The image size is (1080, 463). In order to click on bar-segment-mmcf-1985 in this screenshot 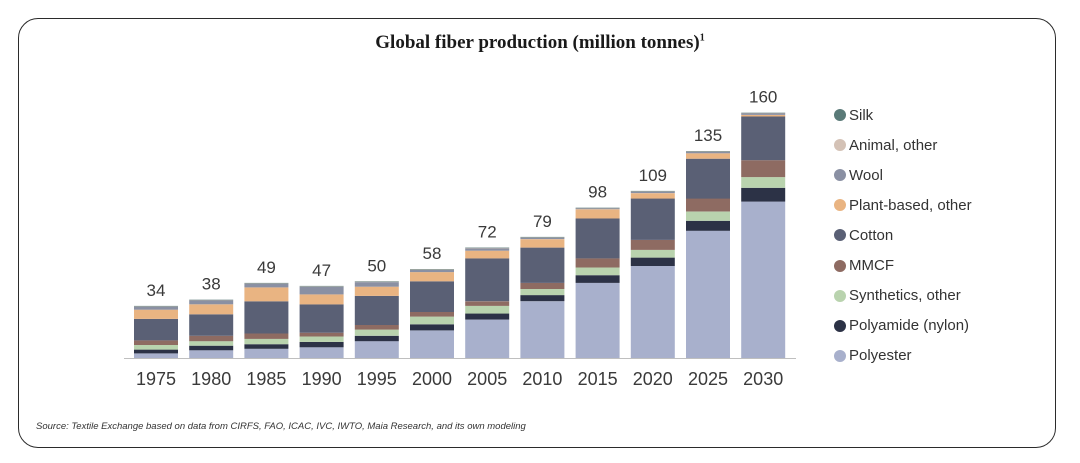, I will do `click(266, 336)`.